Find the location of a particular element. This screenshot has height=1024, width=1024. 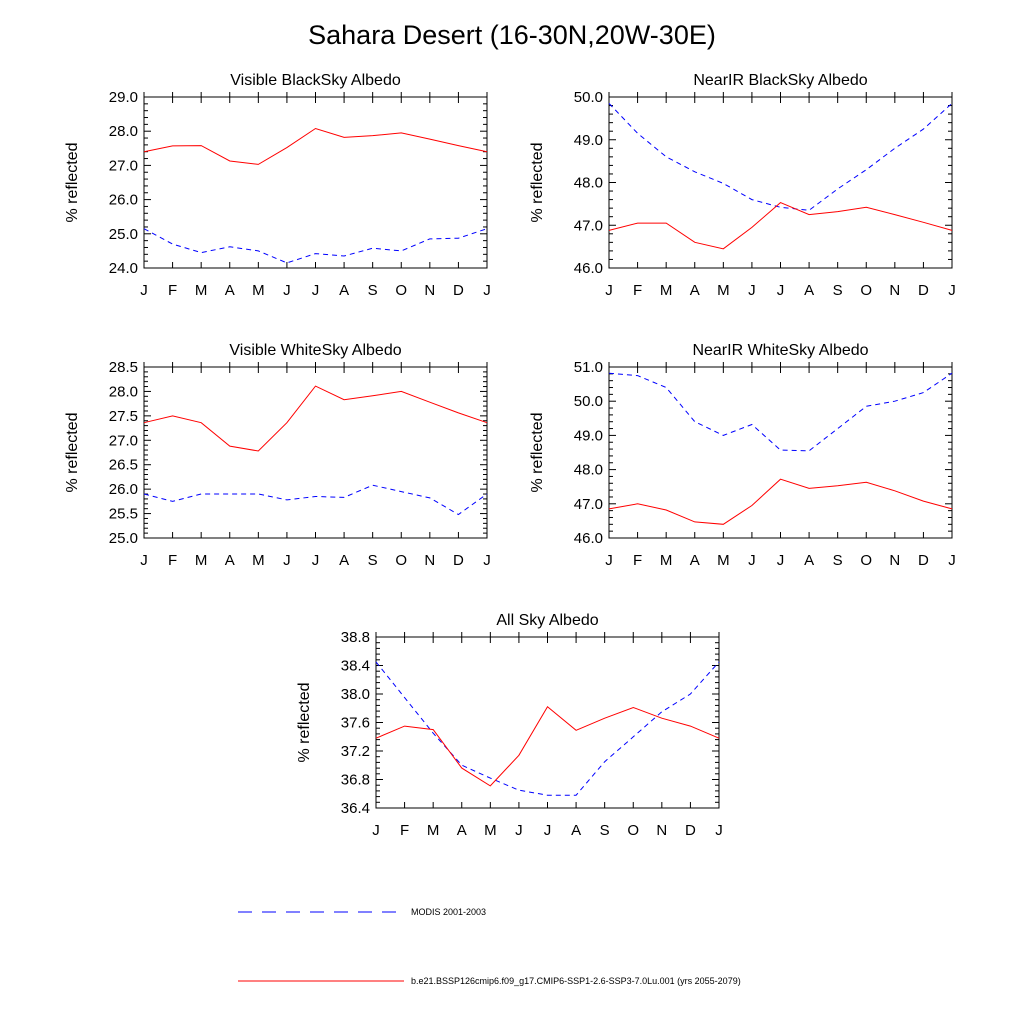

y-tick-label: 46.0 is located at coordinates (588, 268).